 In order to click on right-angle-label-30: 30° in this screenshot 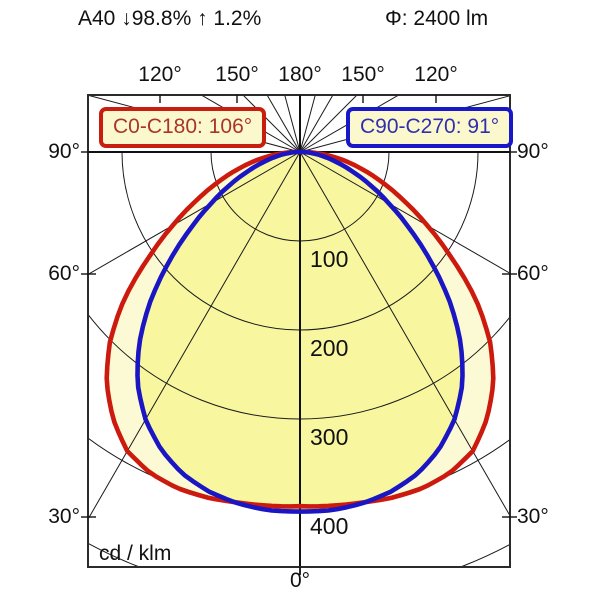, I will do `click(533, 516)`.